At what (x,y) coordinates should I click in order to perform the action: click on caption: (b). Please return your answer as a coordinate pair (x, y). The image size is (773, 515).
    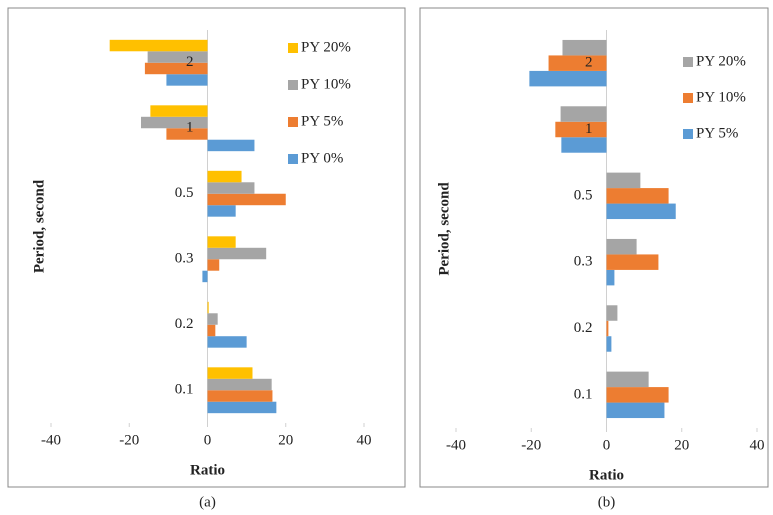
    Looking at the image, I should click on (607, 502).